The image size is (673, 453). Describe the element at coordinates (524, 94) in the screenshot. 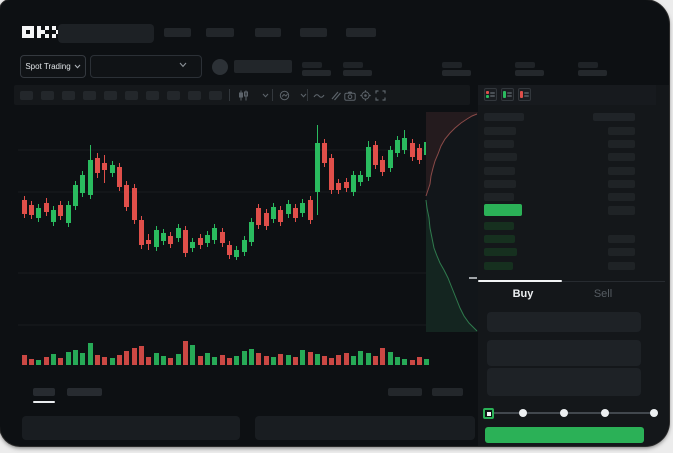

I see `book-asks-icon` at that location.